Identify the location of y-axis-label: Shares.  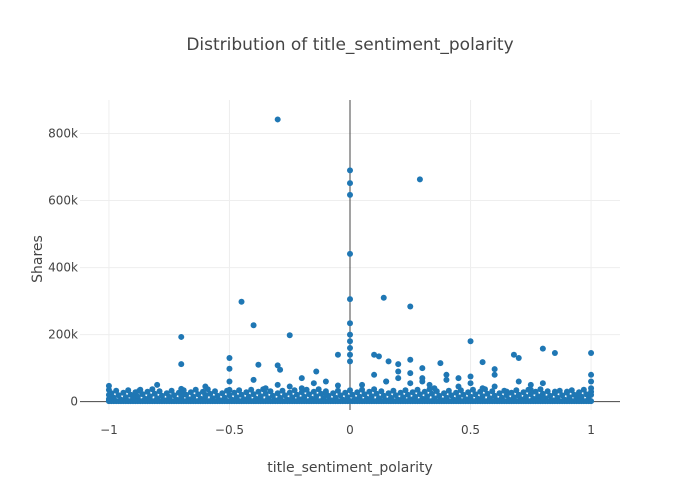
(38, 259).